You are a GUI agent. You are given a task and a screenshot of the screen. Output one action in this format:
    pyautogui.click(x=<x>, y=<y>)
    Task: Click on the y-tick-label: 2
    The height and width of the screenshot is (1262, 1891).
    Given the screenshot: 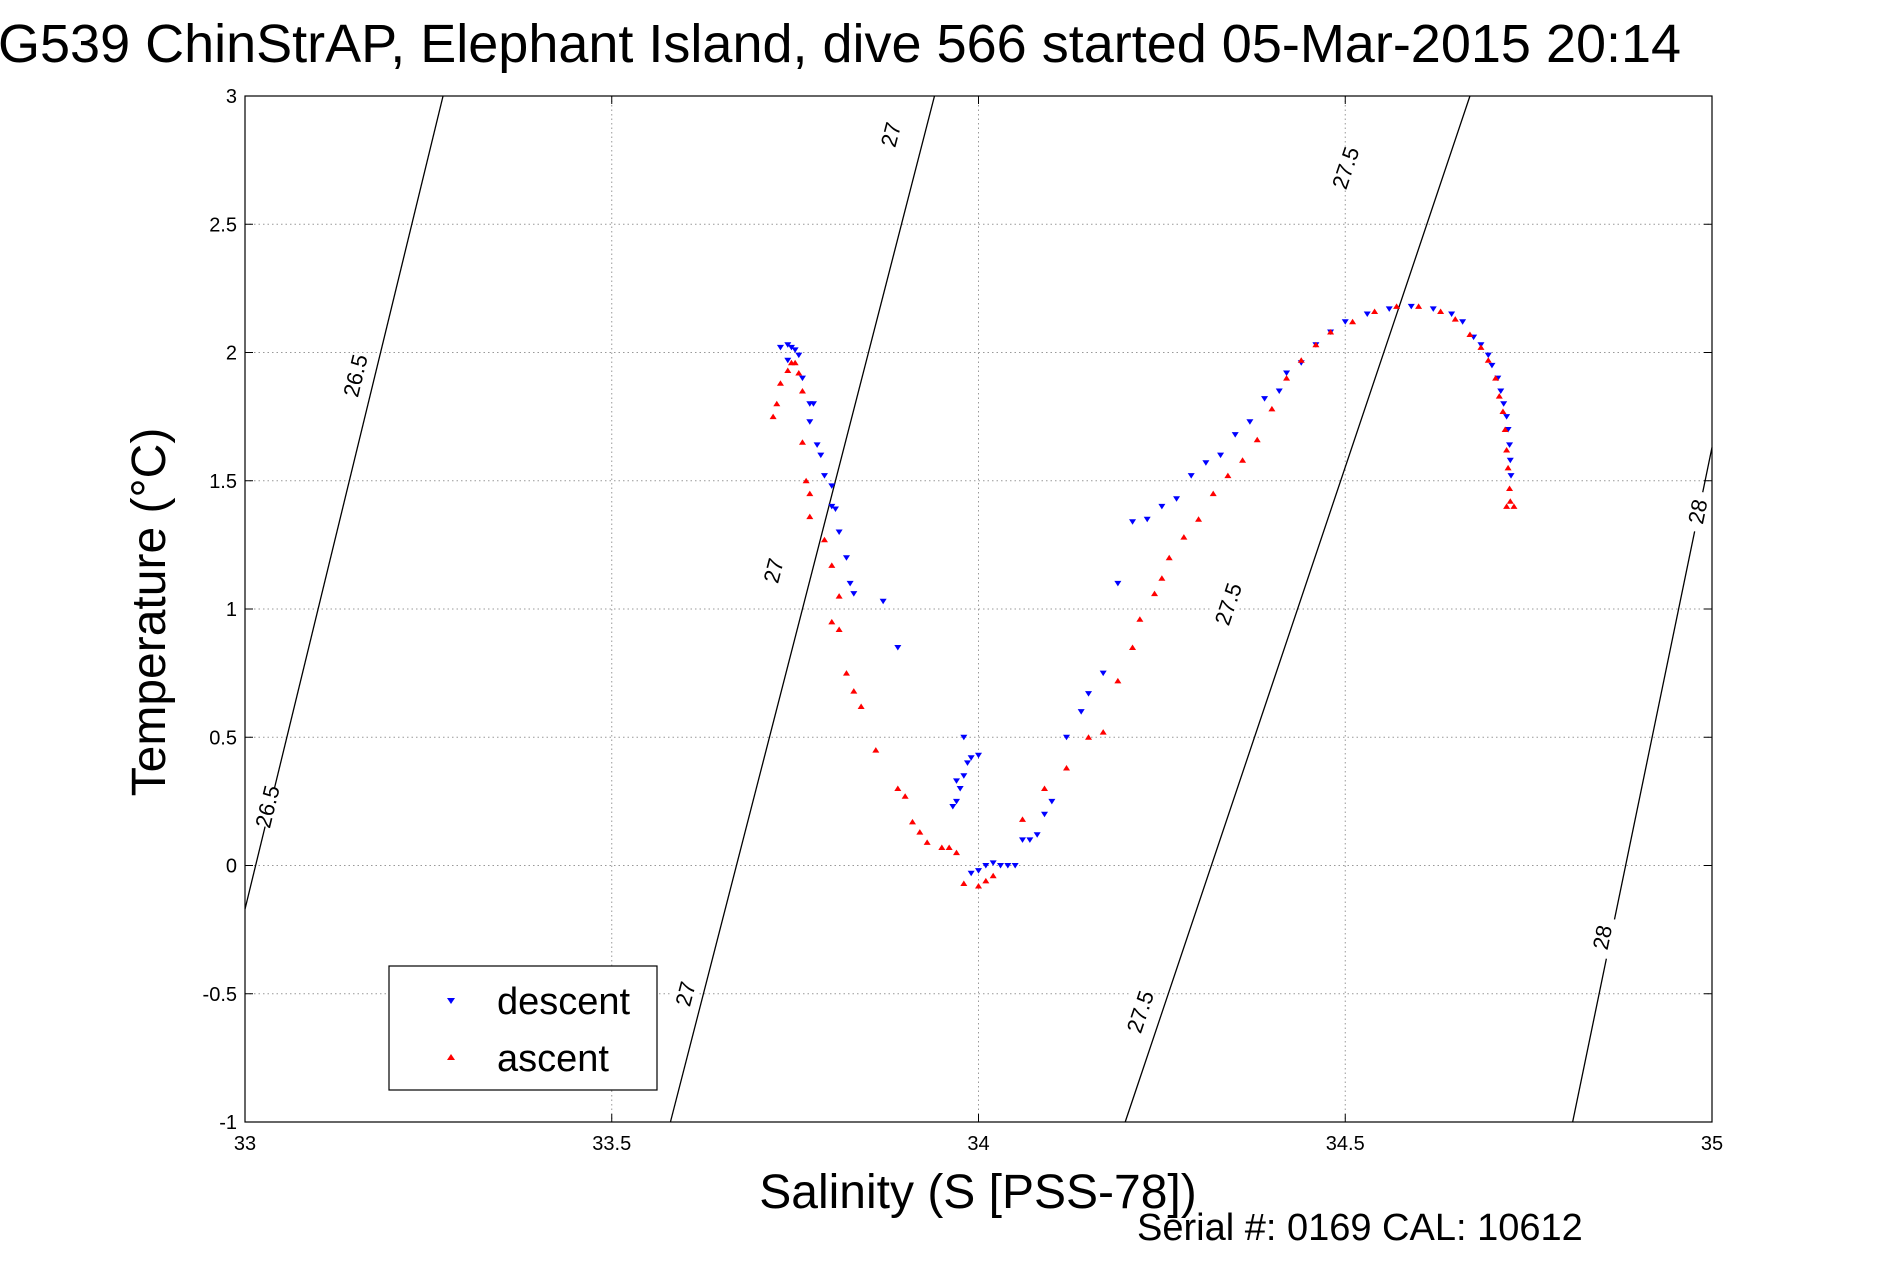 What is the action you would take?
    pyautogui.click(x=231, y=354)
    